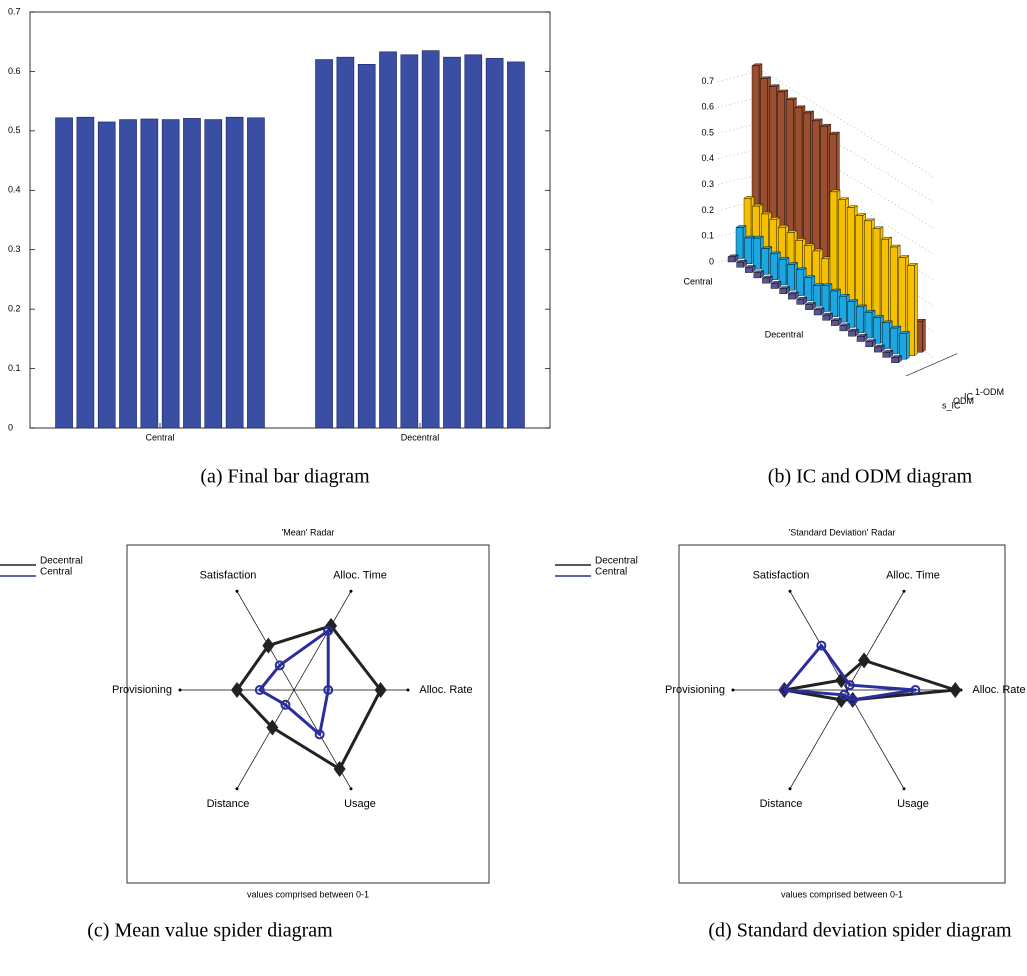 This screenshot has width=1027, height=976. I want to click on axis-label: Satisfaction, so click(781, 576).